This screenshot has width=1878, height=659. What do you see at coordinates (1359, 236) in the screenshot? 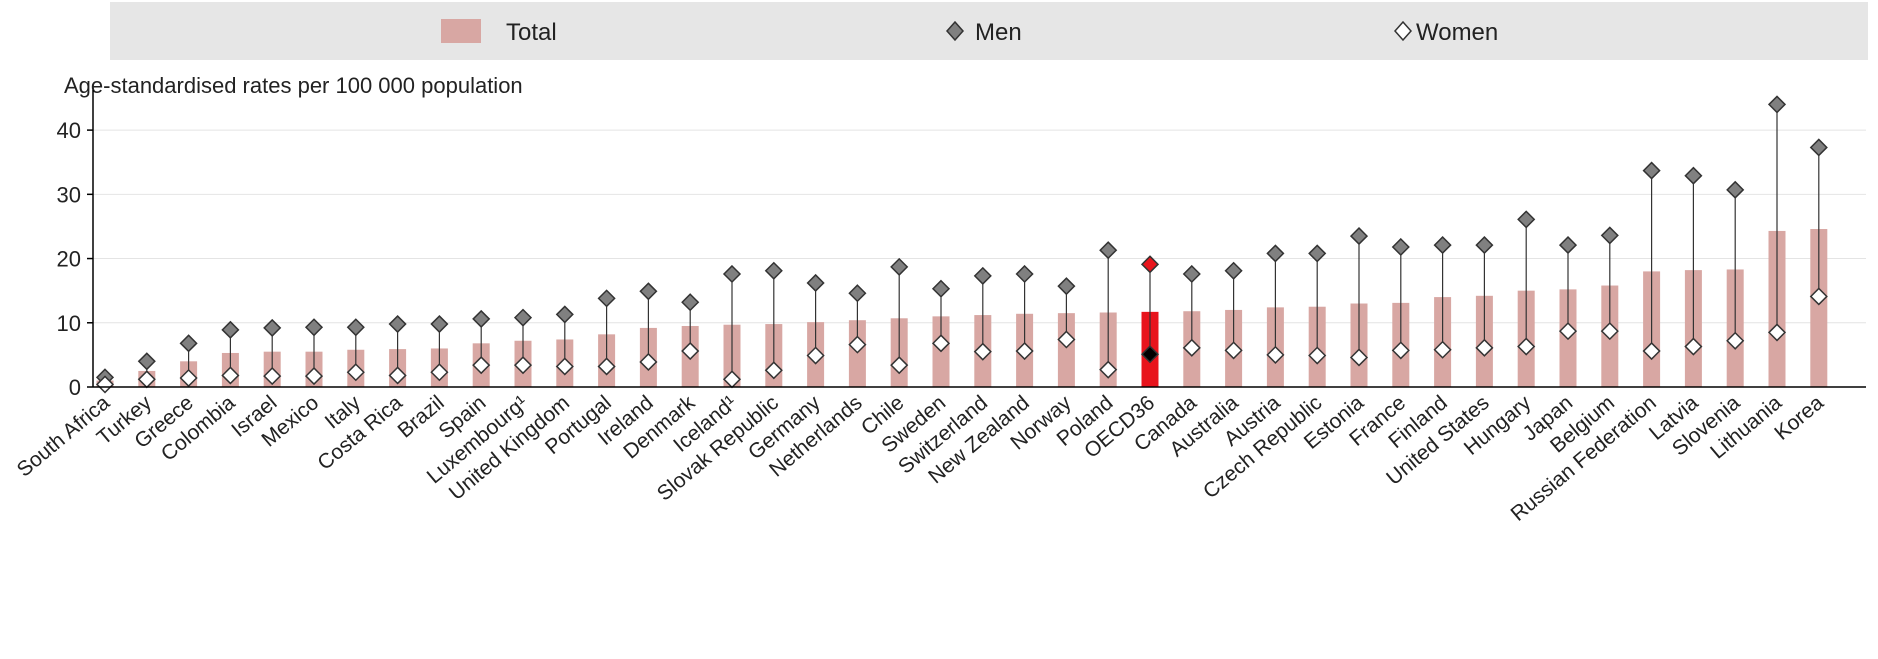
I see `marker-men-estonia` at bounding box center [1359, 236].